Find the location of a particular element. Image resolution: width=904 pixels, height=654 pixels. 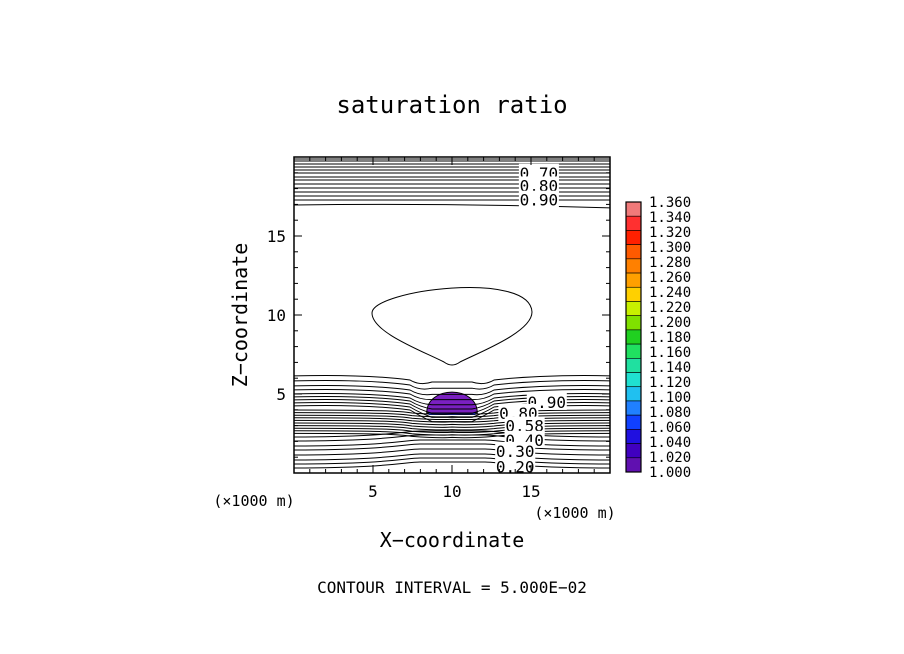

colorbar-label: 1.100 is located at coordinates (670, 398).